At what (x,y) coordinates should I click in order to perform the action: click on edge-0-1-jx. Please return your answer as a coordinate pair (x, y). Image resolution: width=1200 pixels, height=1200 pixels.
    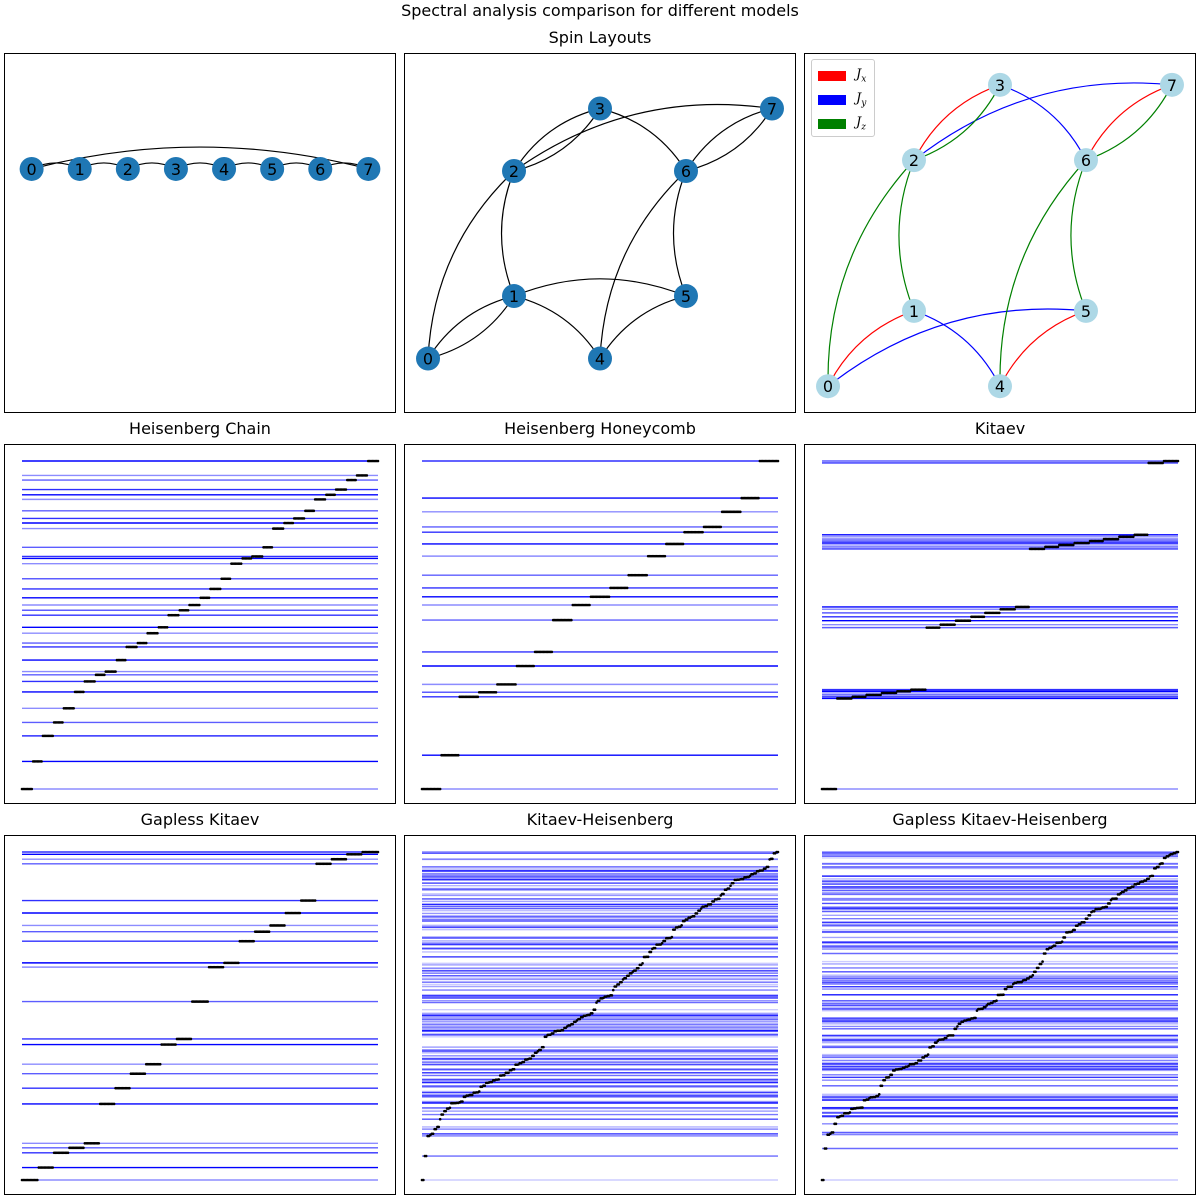
    Looking at the image, I should click on (871, 348).